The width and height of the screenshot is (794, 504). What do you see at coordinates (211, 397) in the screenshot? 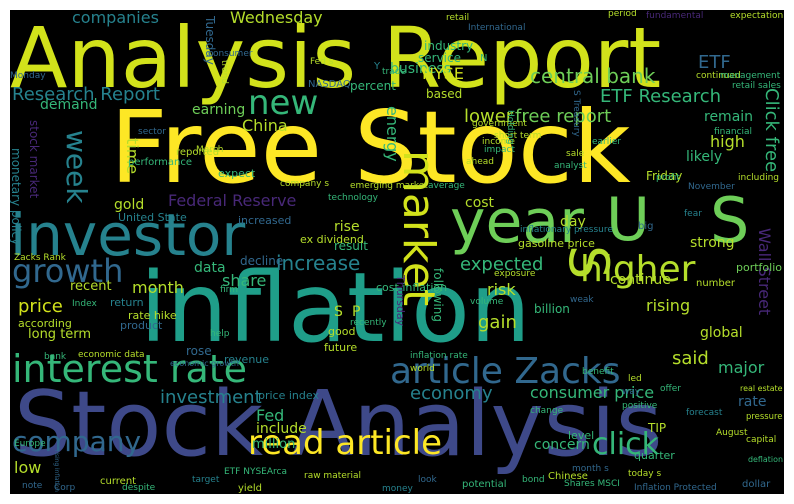
I see `word-investment: investment` at bounding box center [211, 397].